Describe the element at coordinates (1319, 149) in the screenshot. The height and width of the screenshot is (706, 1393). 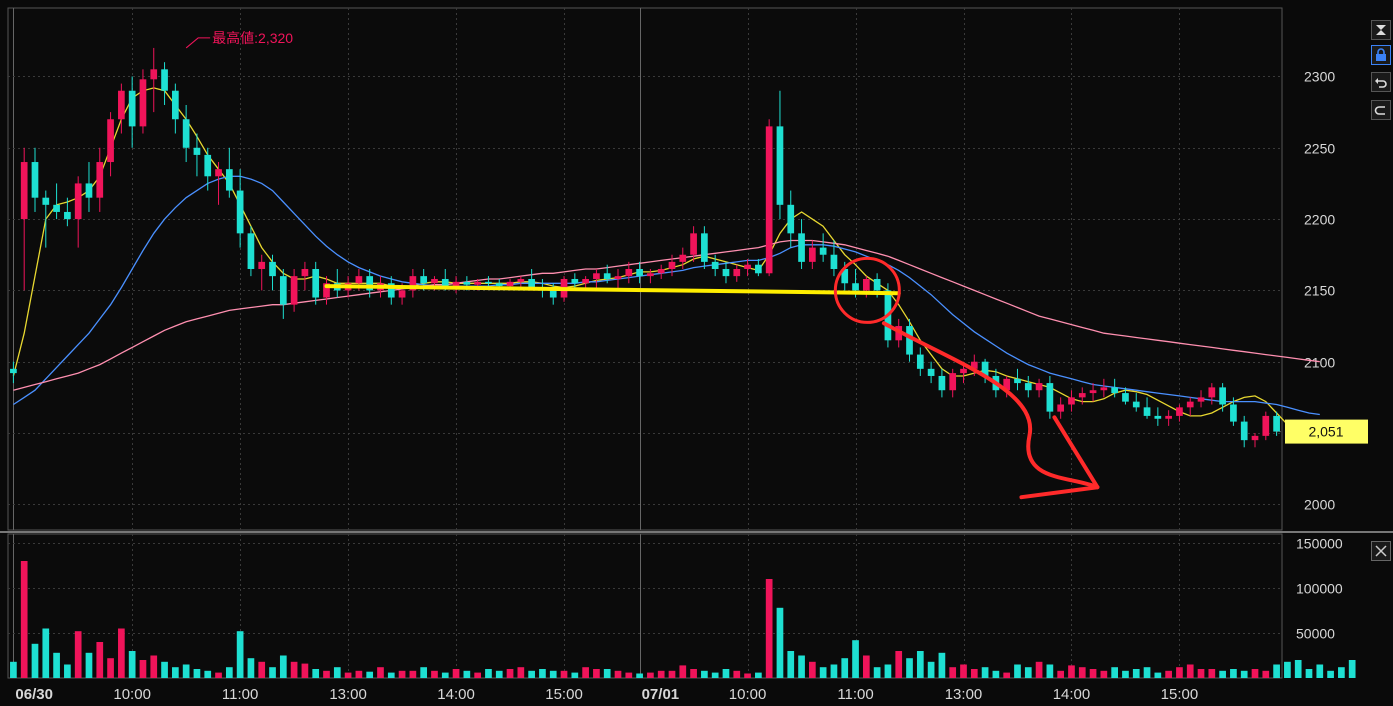
I see `price-tick-label: 2250` at that location.